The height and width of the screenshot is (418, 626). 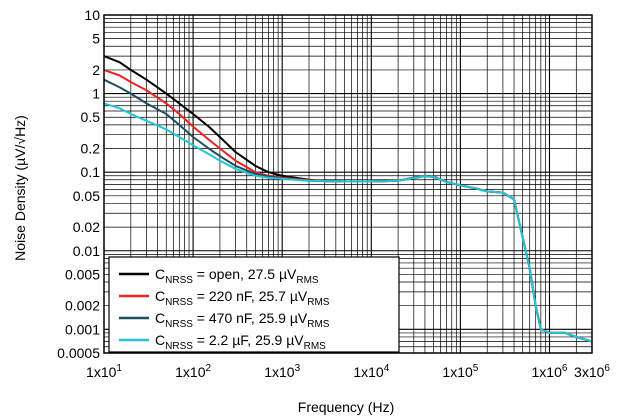 I want to click on y-tick-label: 0.5, so click(x=91, y=117).